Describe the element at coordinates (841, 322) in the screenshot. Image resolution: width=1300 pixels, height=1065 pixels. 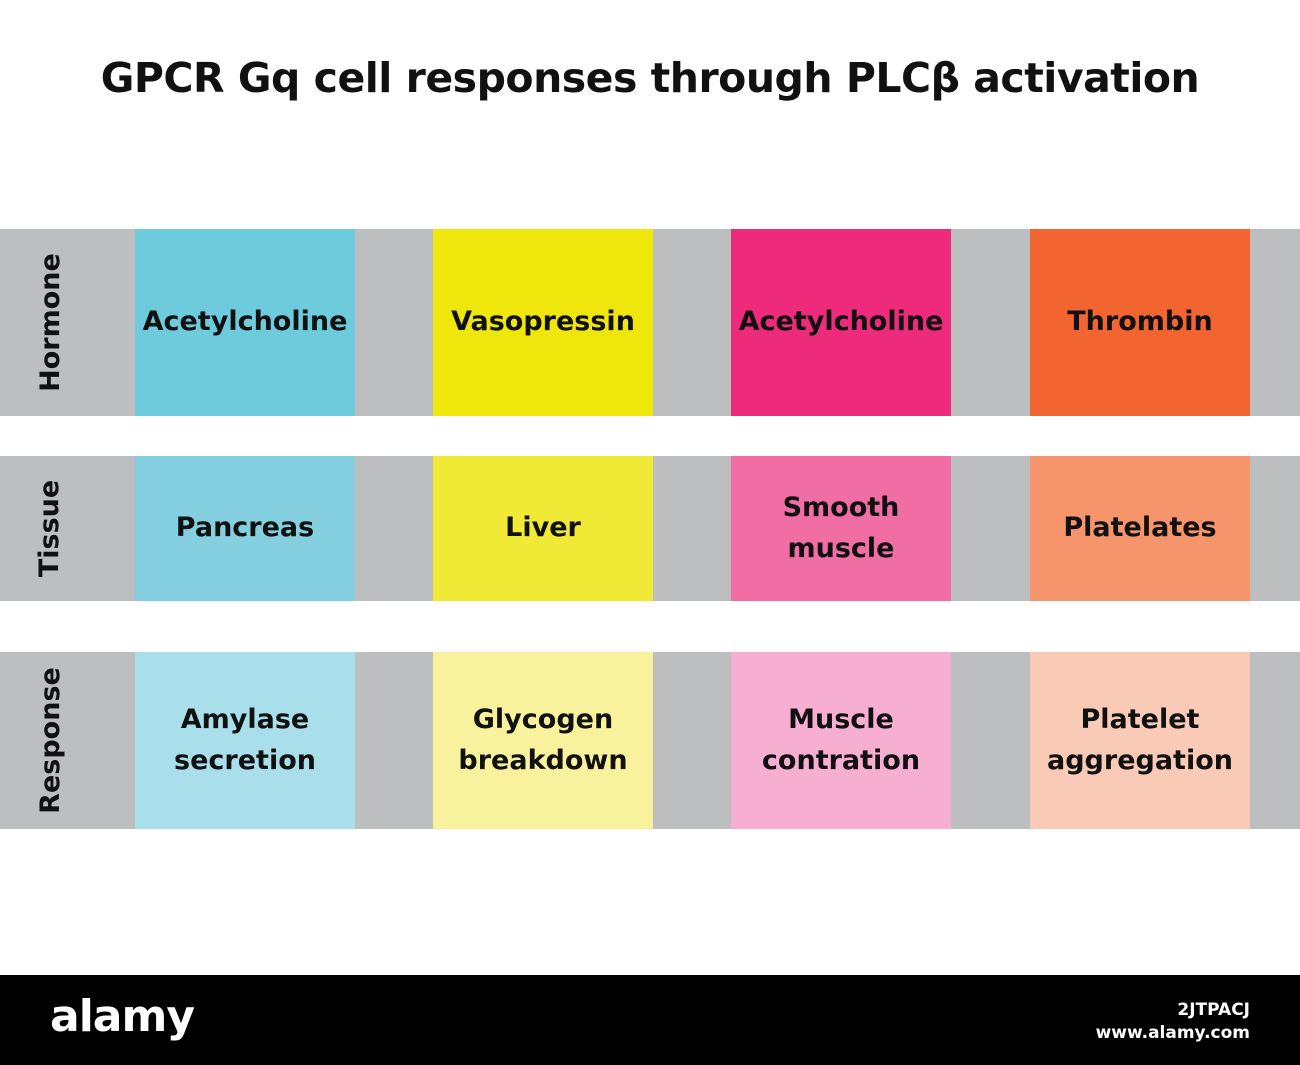
I see `cell-hormone-3: Acetylcholine` at that location.